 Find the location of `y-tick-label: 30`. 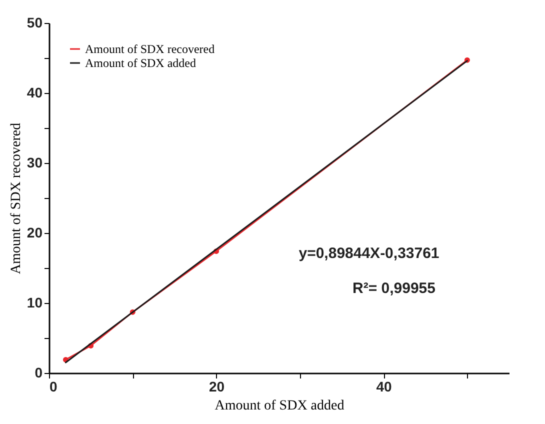

y-tick-label: 30 is located at coordinates (34, 162).